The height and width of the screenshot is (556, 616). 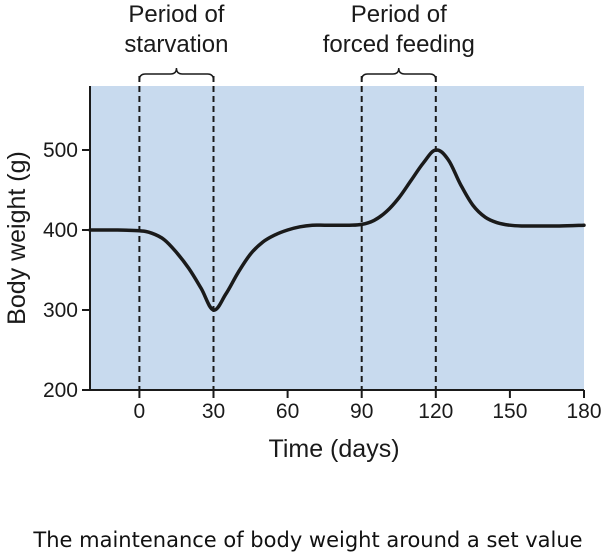 What do you see at coordinates (176, 44) in the screenshot?
I see `period-label-line: starvation` at bounding box center [176, 44].